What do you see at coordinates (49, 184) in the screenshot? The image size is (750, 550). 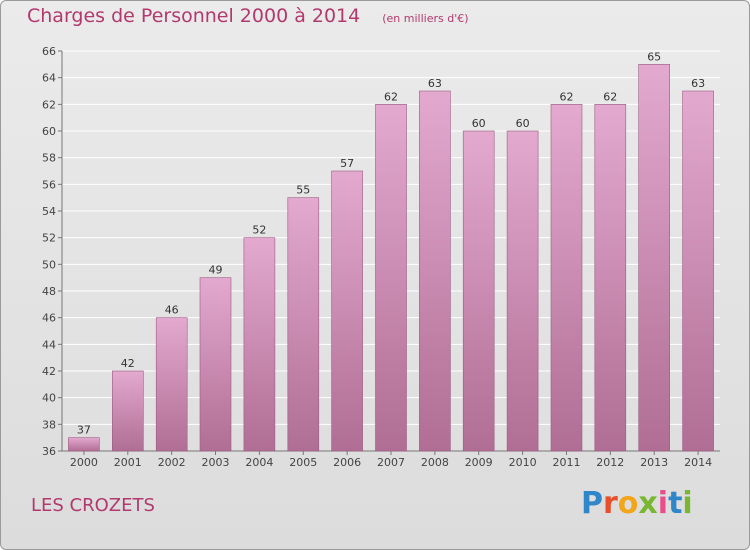 I see `y-tick-label: 56` at bounding box center [49, 184].